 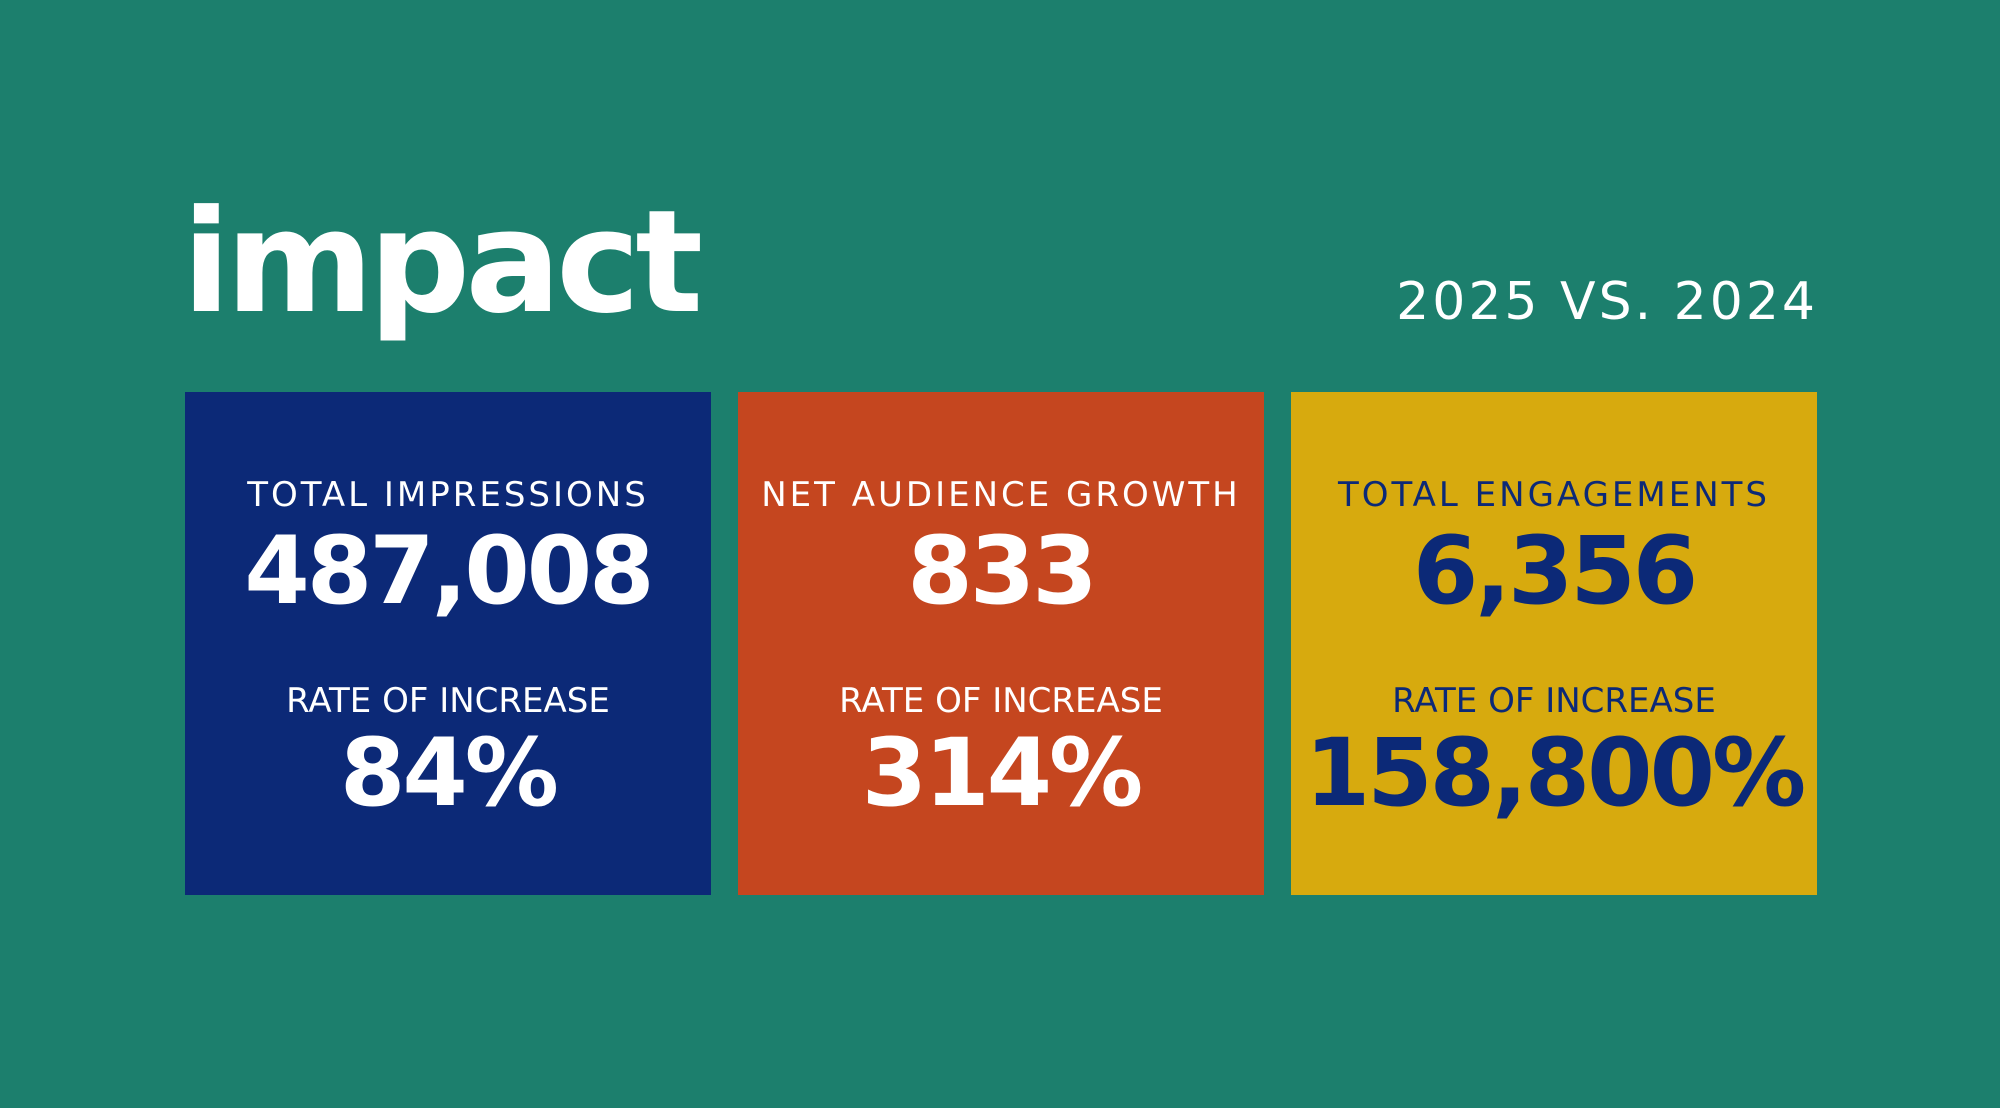 What do you see at coordinates (1554, 495) in the screenshot?
I see `metric-label: TOTAL ENGAGEMENTS` at bounding box center [1554, 495].